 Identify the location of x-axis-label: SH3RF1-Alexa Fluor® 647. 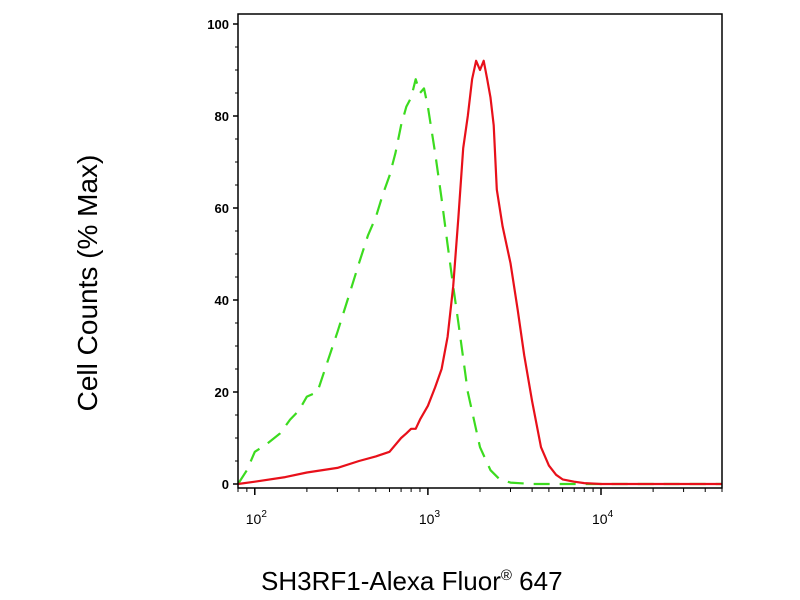
(412, 581).